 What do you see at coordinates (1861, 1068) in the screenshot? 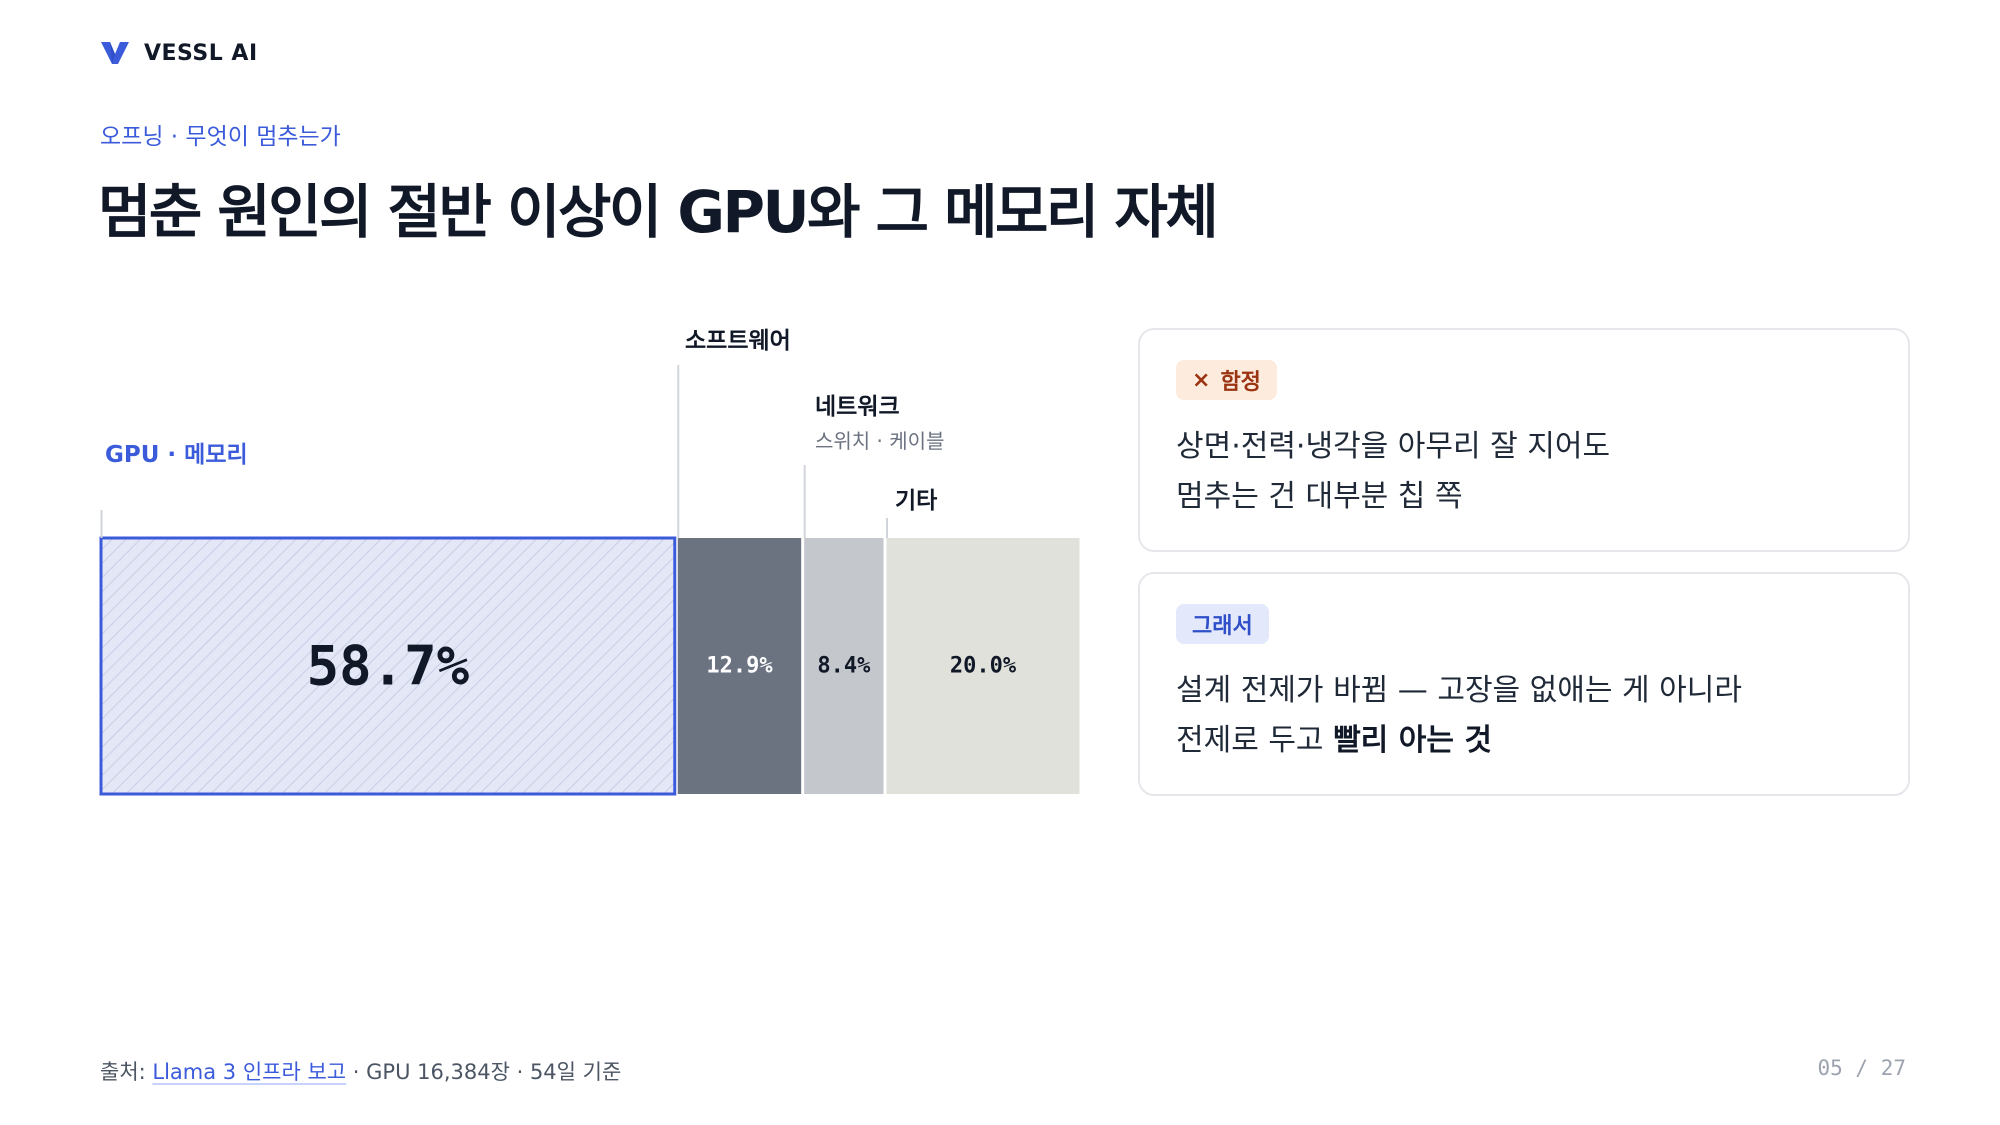
I see `page-counter: 05 / 27` at bounding box center [1861, 1068].